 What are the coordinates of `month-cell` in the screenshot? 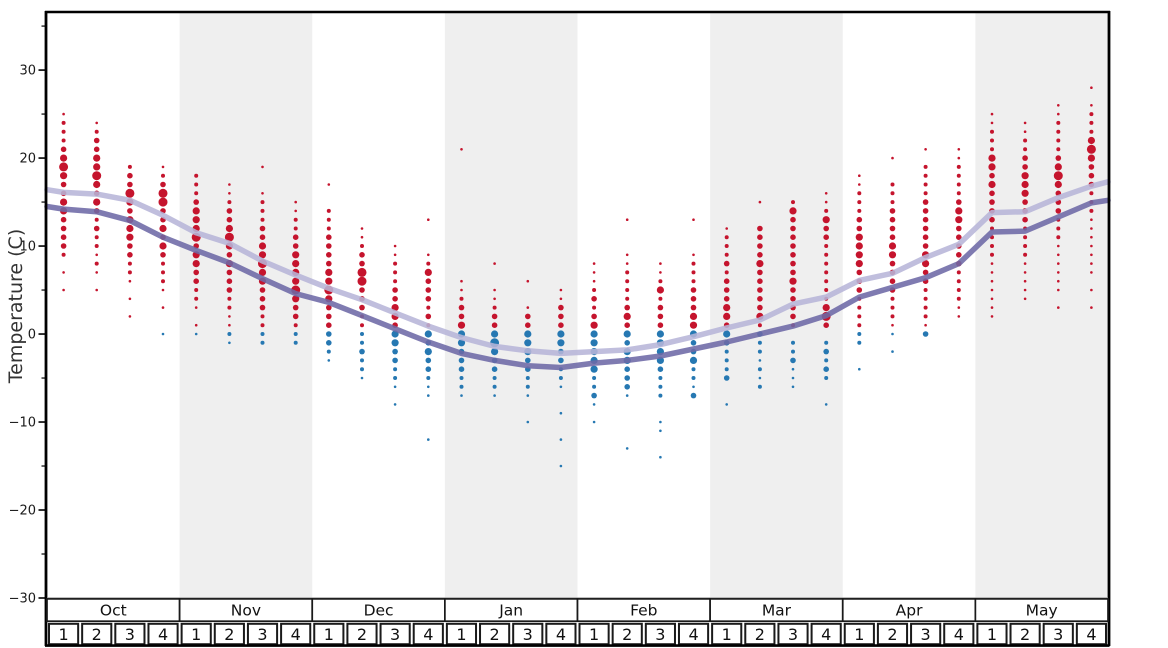 It's located at (1041, 610).